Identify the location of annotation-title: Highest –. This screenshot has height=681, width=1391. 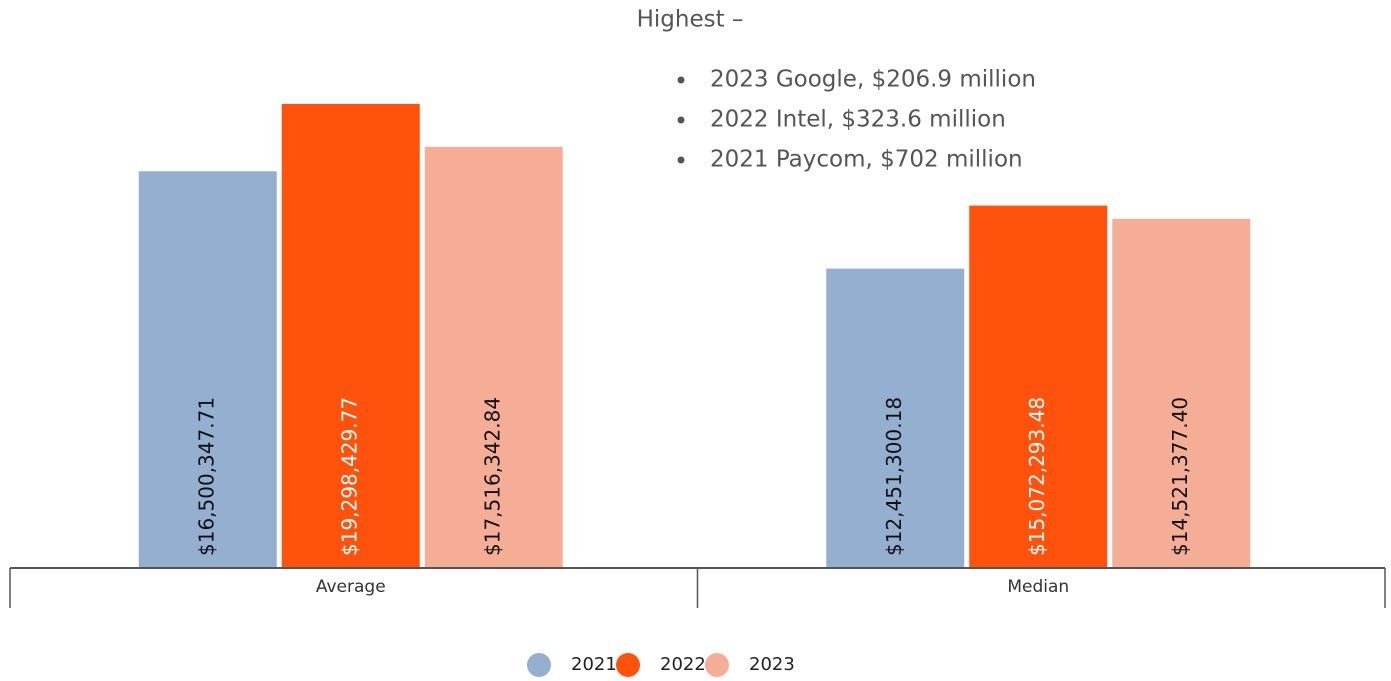
(690, 20).